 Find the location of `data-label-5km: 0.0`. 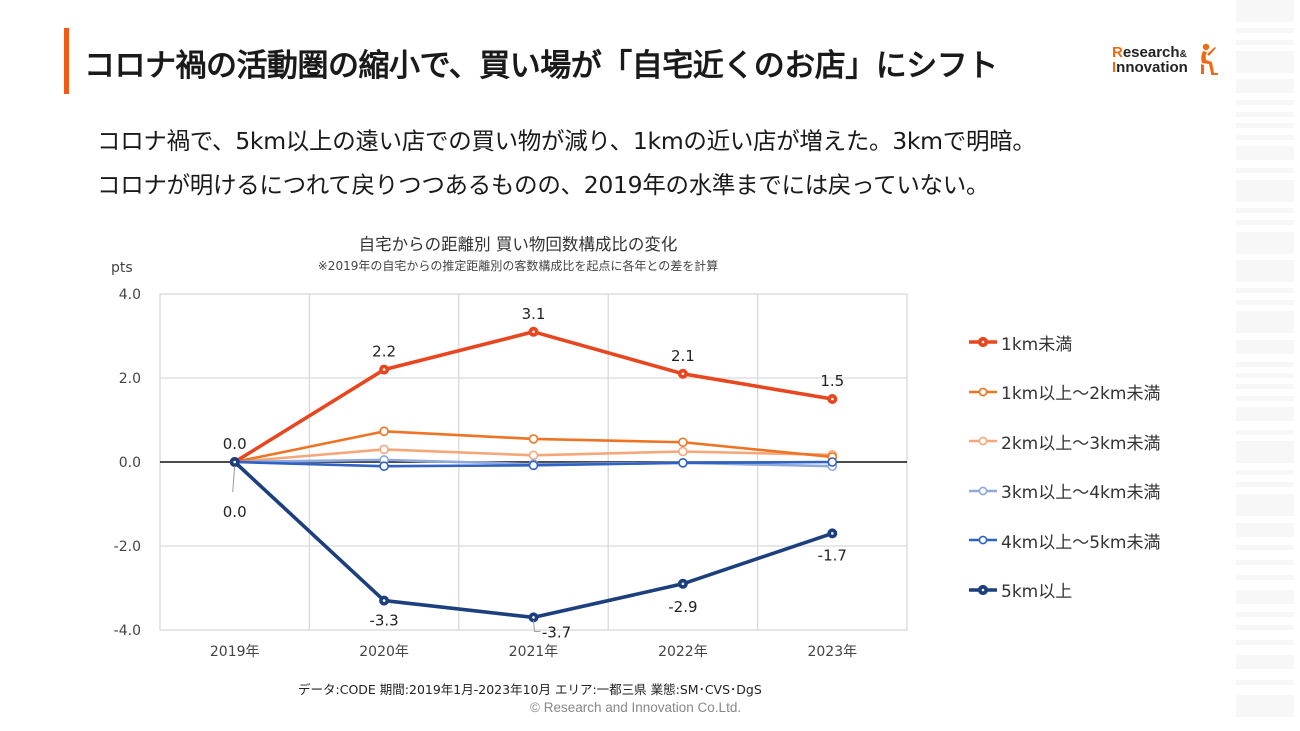

data-label-5km: 0.0 is located at coordinates (235, 512).